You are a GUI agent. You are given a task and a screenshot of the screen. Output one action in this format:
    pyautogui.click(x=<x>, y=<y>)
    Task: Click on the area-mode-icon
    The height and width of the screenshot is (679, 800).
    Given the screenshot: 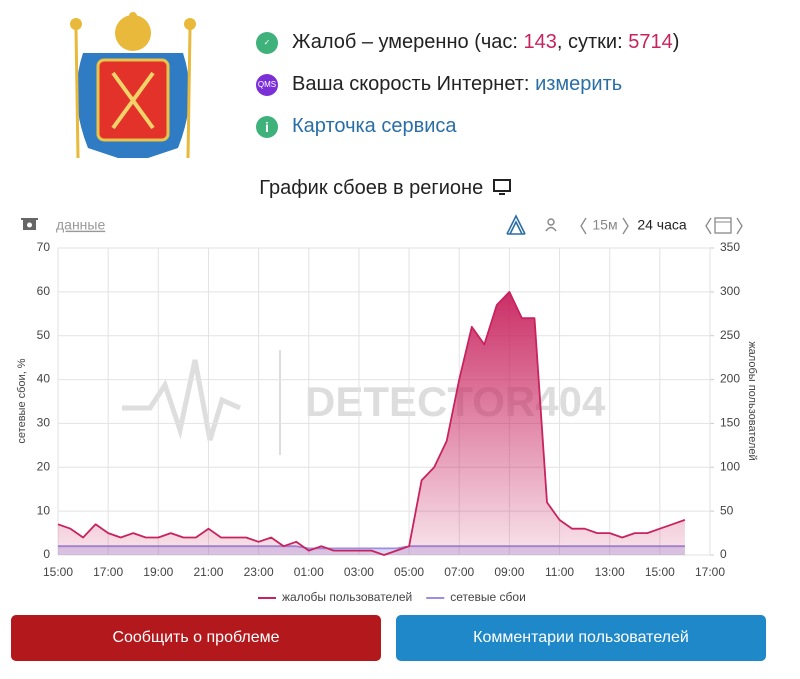 What is the action you would take?
    pyautogui.click(x=516, y=224)
    